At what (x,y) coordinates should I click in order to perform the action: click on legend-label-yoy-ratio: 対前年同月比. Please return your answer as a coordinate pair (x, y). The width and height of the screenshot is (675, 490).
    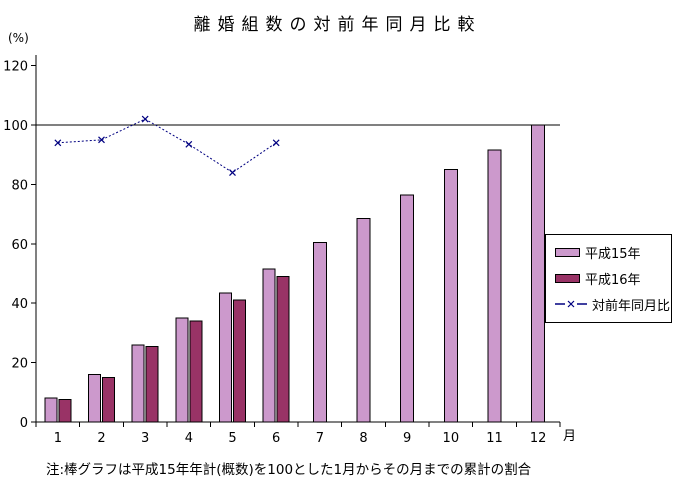
    Looking at the image, I should click on (631, 306).